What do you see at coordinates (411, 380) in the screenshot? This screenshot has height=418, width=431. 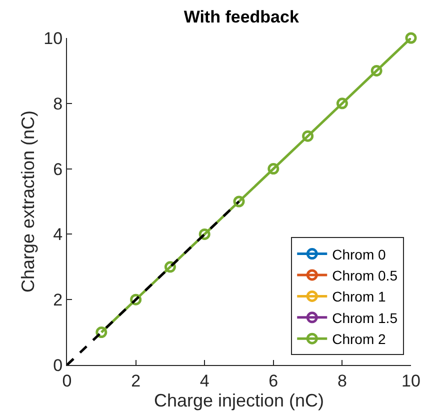 I see `x-tick-label: 10` at bounding box center [411, 380].